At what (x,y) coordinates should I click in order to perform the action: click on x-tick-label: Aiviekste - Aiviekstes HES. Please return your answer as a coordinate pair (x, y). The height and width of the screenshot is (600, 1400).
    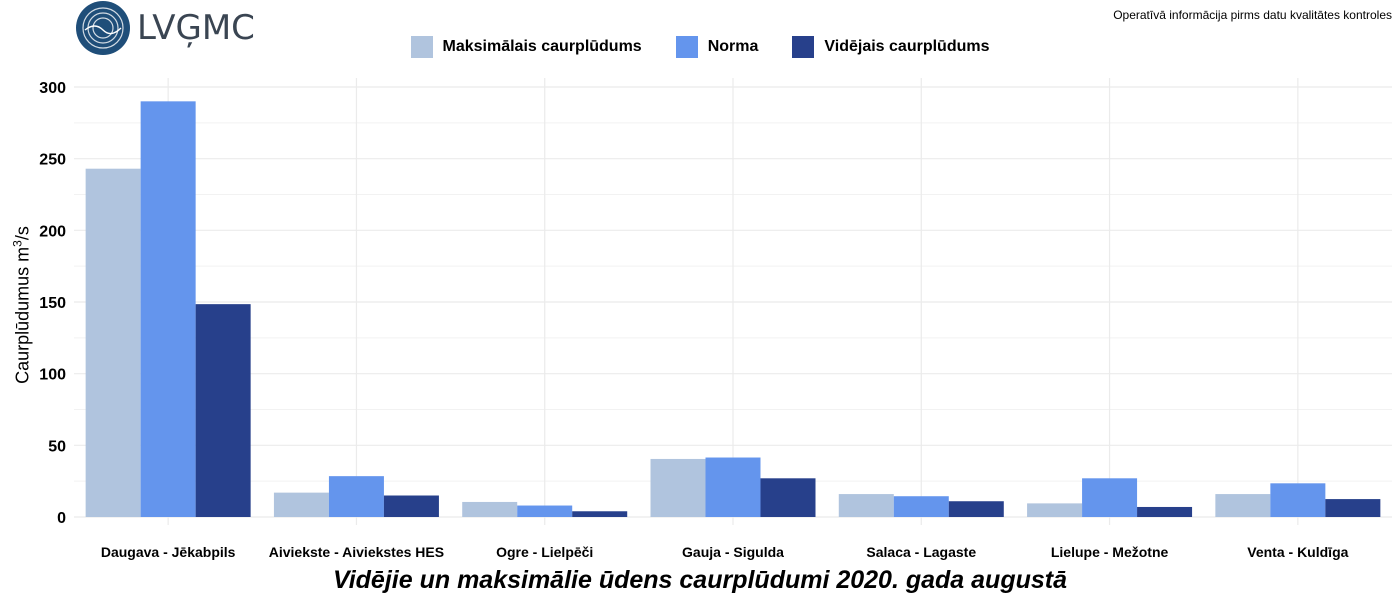
    Looking at the image, I should click on (356, 552).